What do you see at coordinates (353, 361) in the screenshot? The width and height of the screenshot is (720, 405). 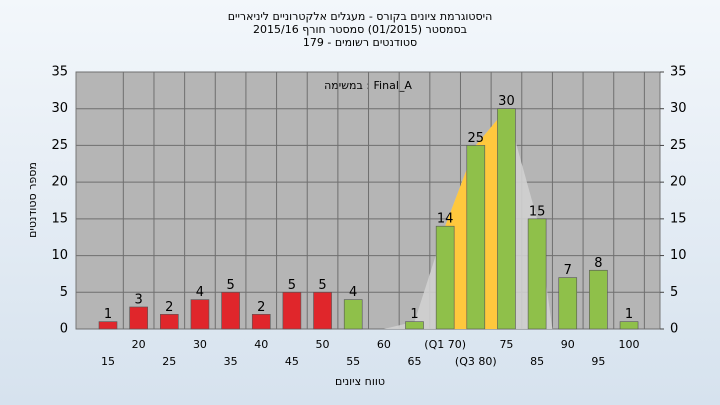 I see `x-tick-label: 55` at bounding box center [353, 361].